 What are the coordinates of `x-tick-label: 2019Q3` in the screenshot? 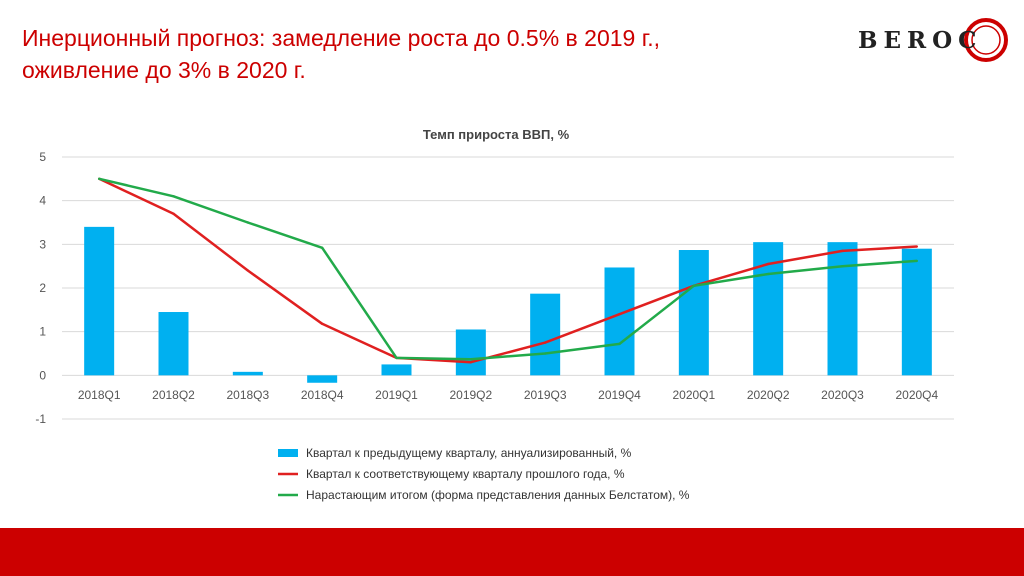 It's located at (545, 395).